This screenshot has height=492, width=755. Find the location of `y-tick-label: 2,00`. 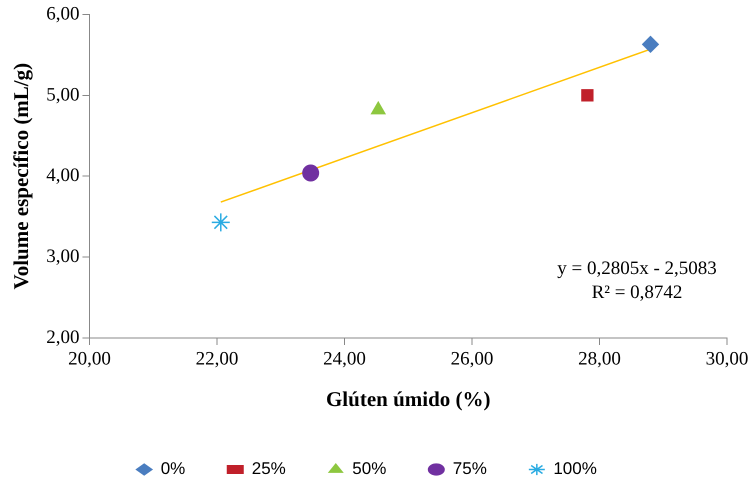

y-tick-label: 2,00 is located at coordinates (63, 337).